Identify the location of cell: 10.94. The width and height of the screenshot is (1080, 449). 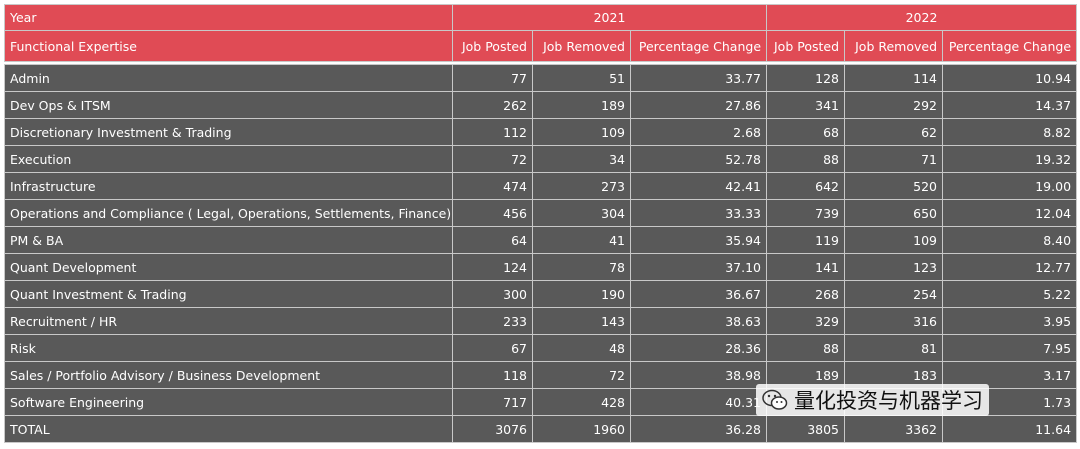
(1010, 78).